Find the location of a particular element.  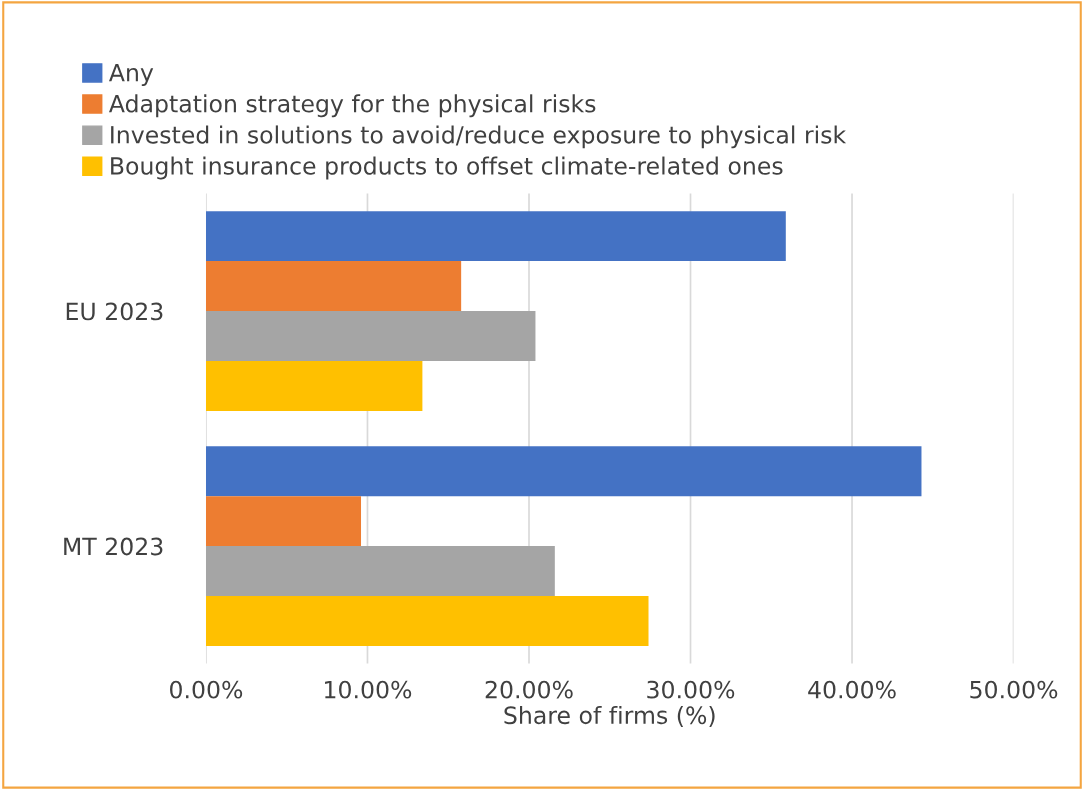

x-tick-label: 20.00% is located at coordinates (529, 689).